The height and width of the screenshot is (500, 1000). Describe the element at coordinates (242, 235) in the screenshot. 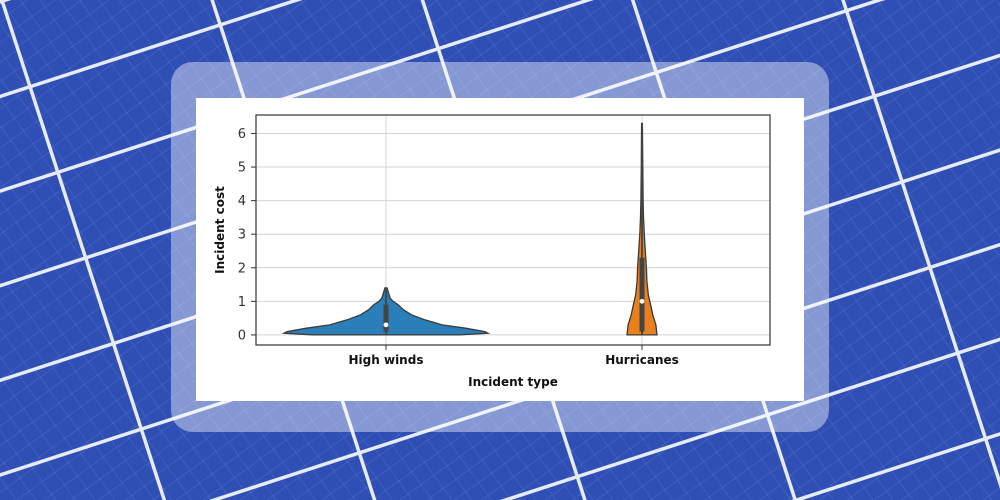

I see `y-tick-label: 3` at that location.